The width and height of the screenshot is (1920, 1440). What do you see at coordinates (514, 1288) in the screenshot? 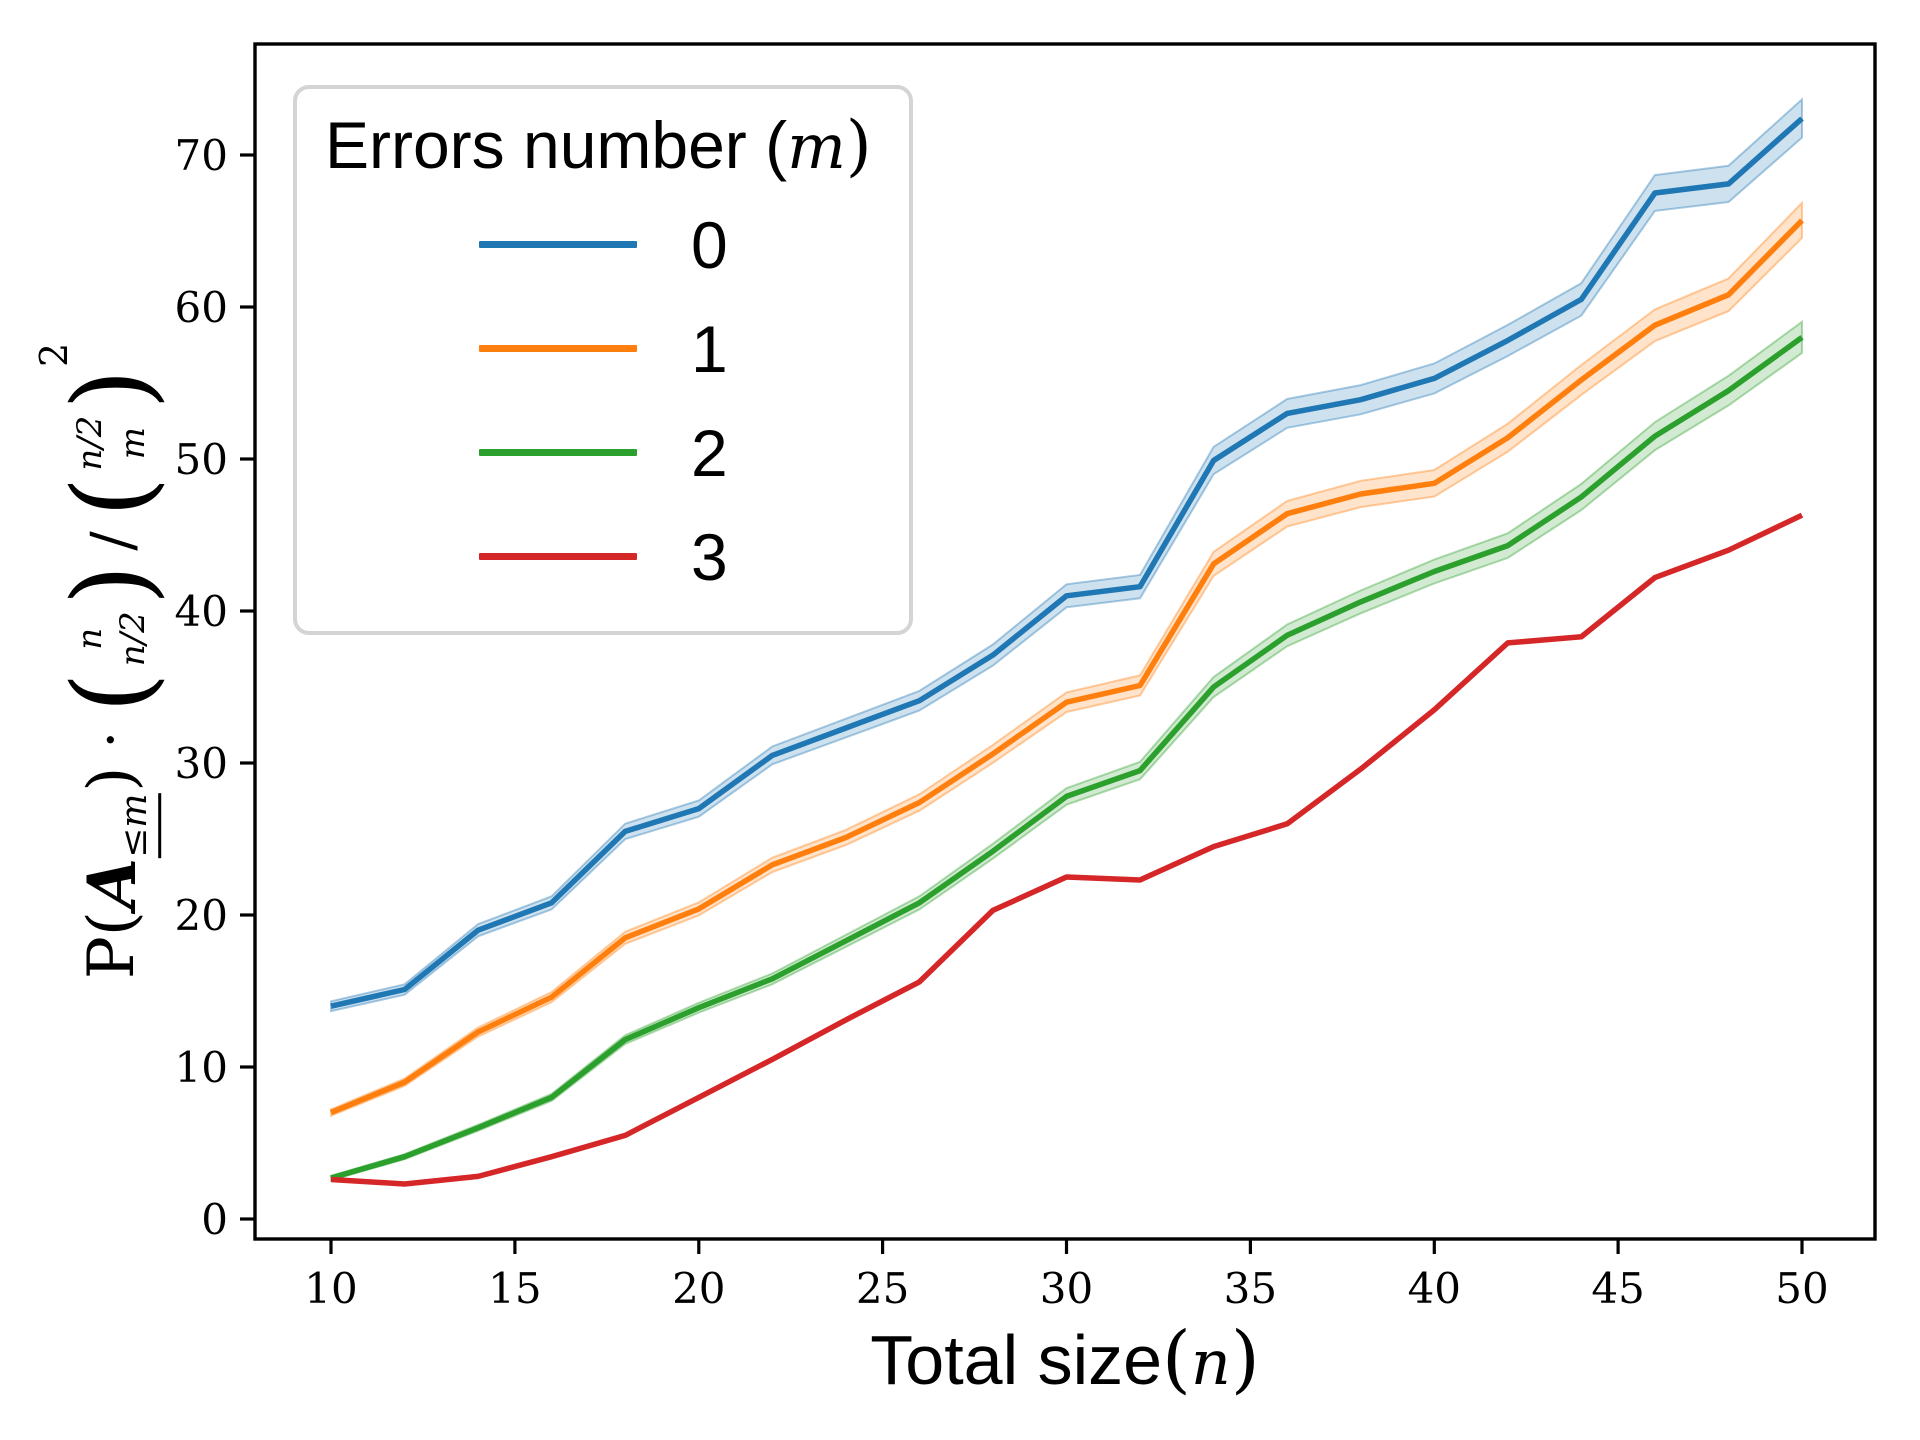
I see `x-tick-label-15: 15` at bounding box center [514, 1288].